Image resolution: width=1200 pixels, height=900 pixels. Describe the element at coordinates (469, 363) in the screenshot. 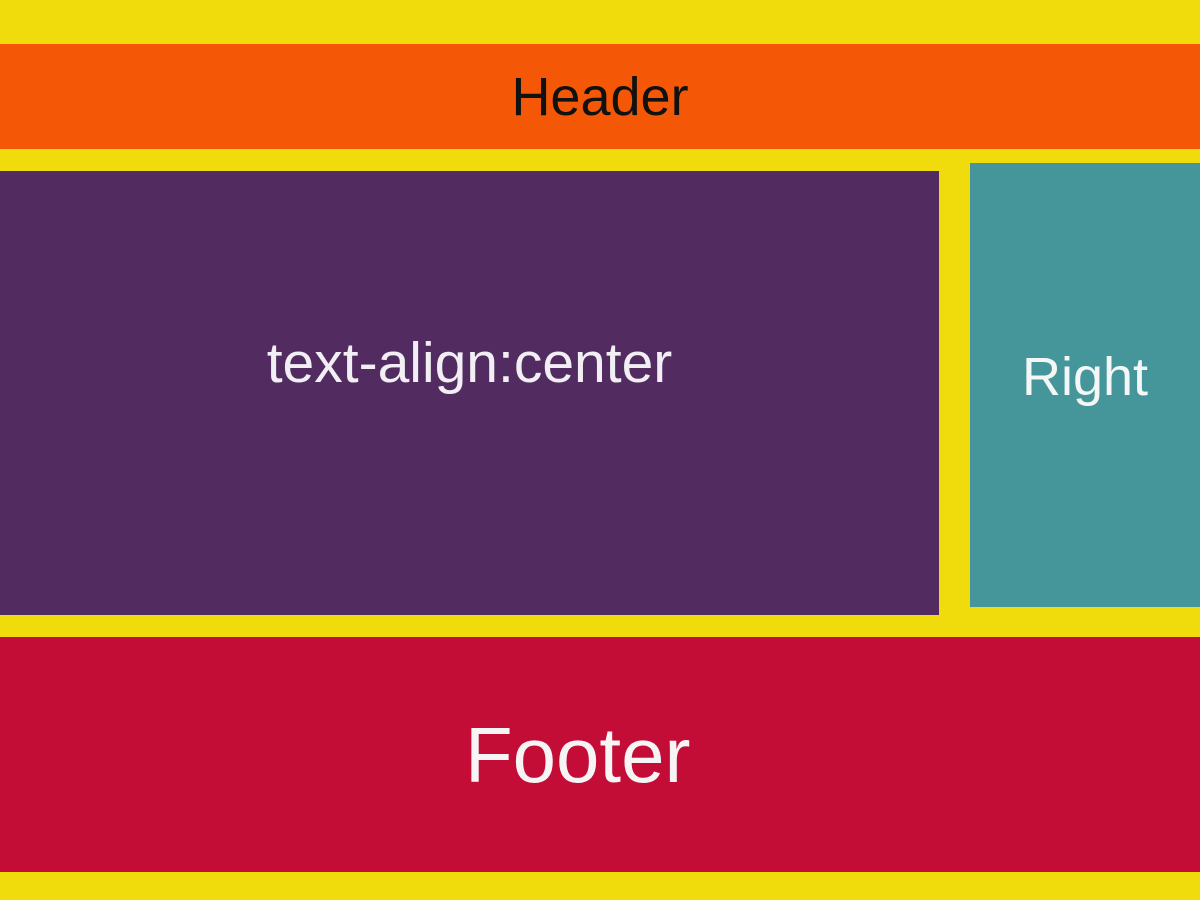

I see `main-label: text-align:center` at that location.